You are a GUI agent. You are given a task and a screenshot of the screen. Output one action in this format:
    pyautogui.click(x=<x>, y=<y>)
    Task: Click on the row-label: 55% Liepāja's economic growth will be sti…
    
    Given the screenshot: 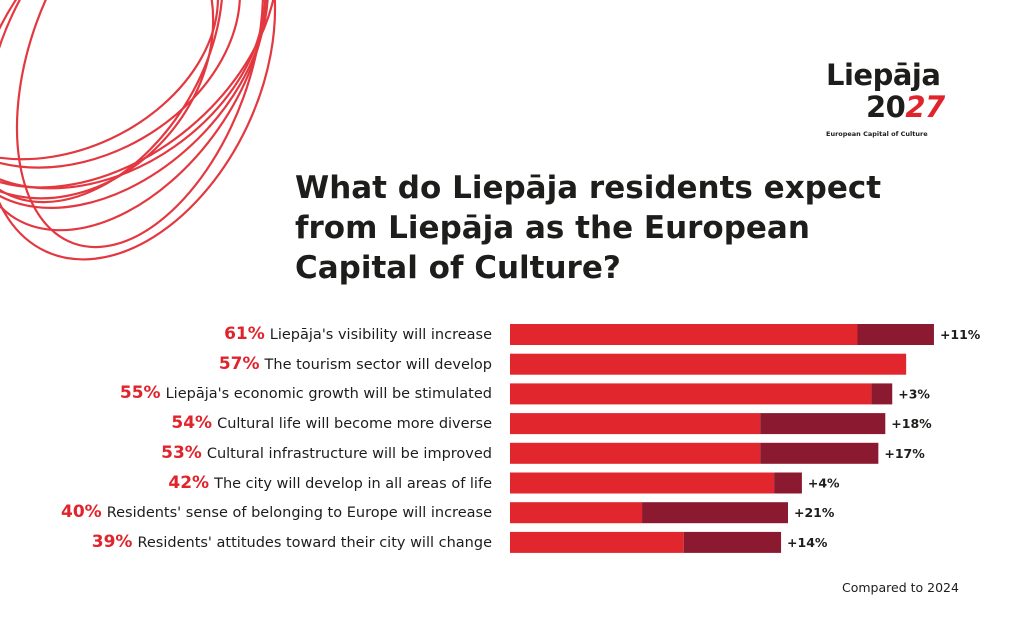 What is the action you would take?
    pyautogui.click(x=306, y=393)
    